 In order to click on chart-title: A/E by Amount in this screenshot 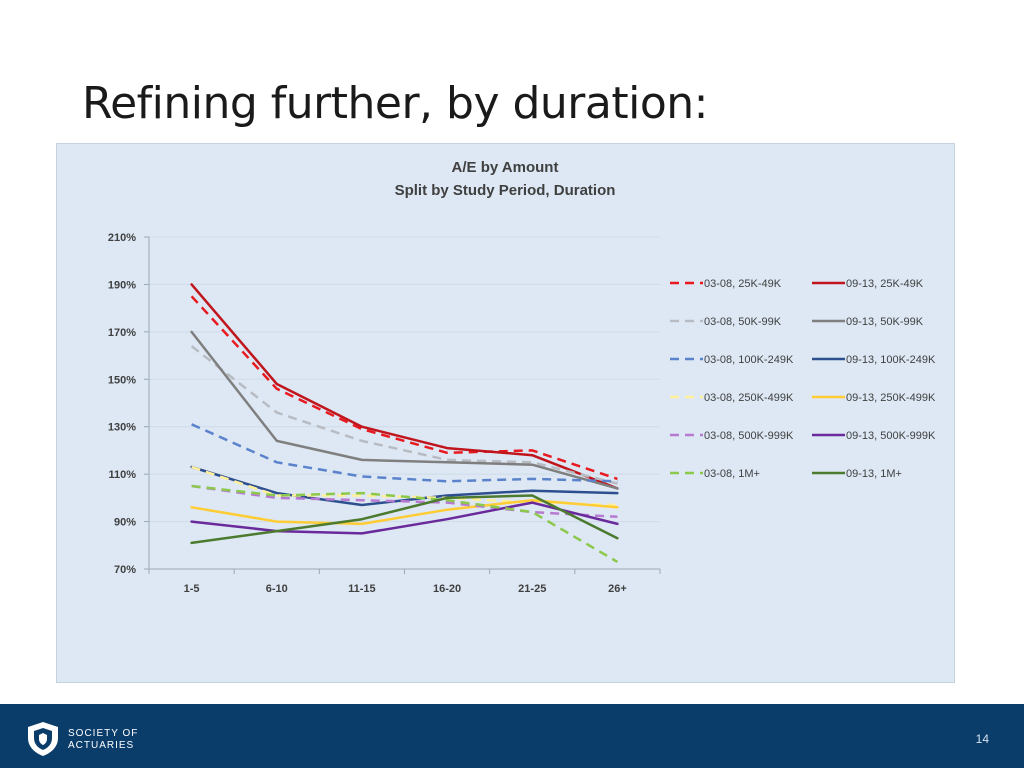, I will do `click(505, 167)`.